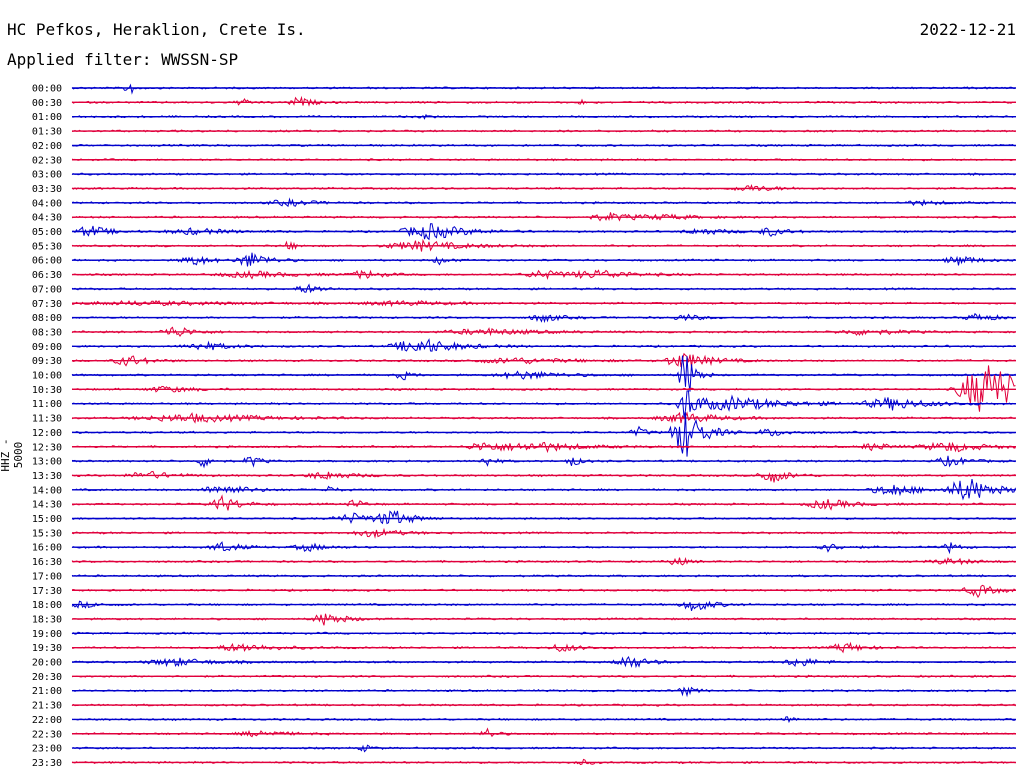 Image resolution: width=1024 pixels, height=780 pixels. I want to click on row-time-label: 05:00, so click(47, 232).